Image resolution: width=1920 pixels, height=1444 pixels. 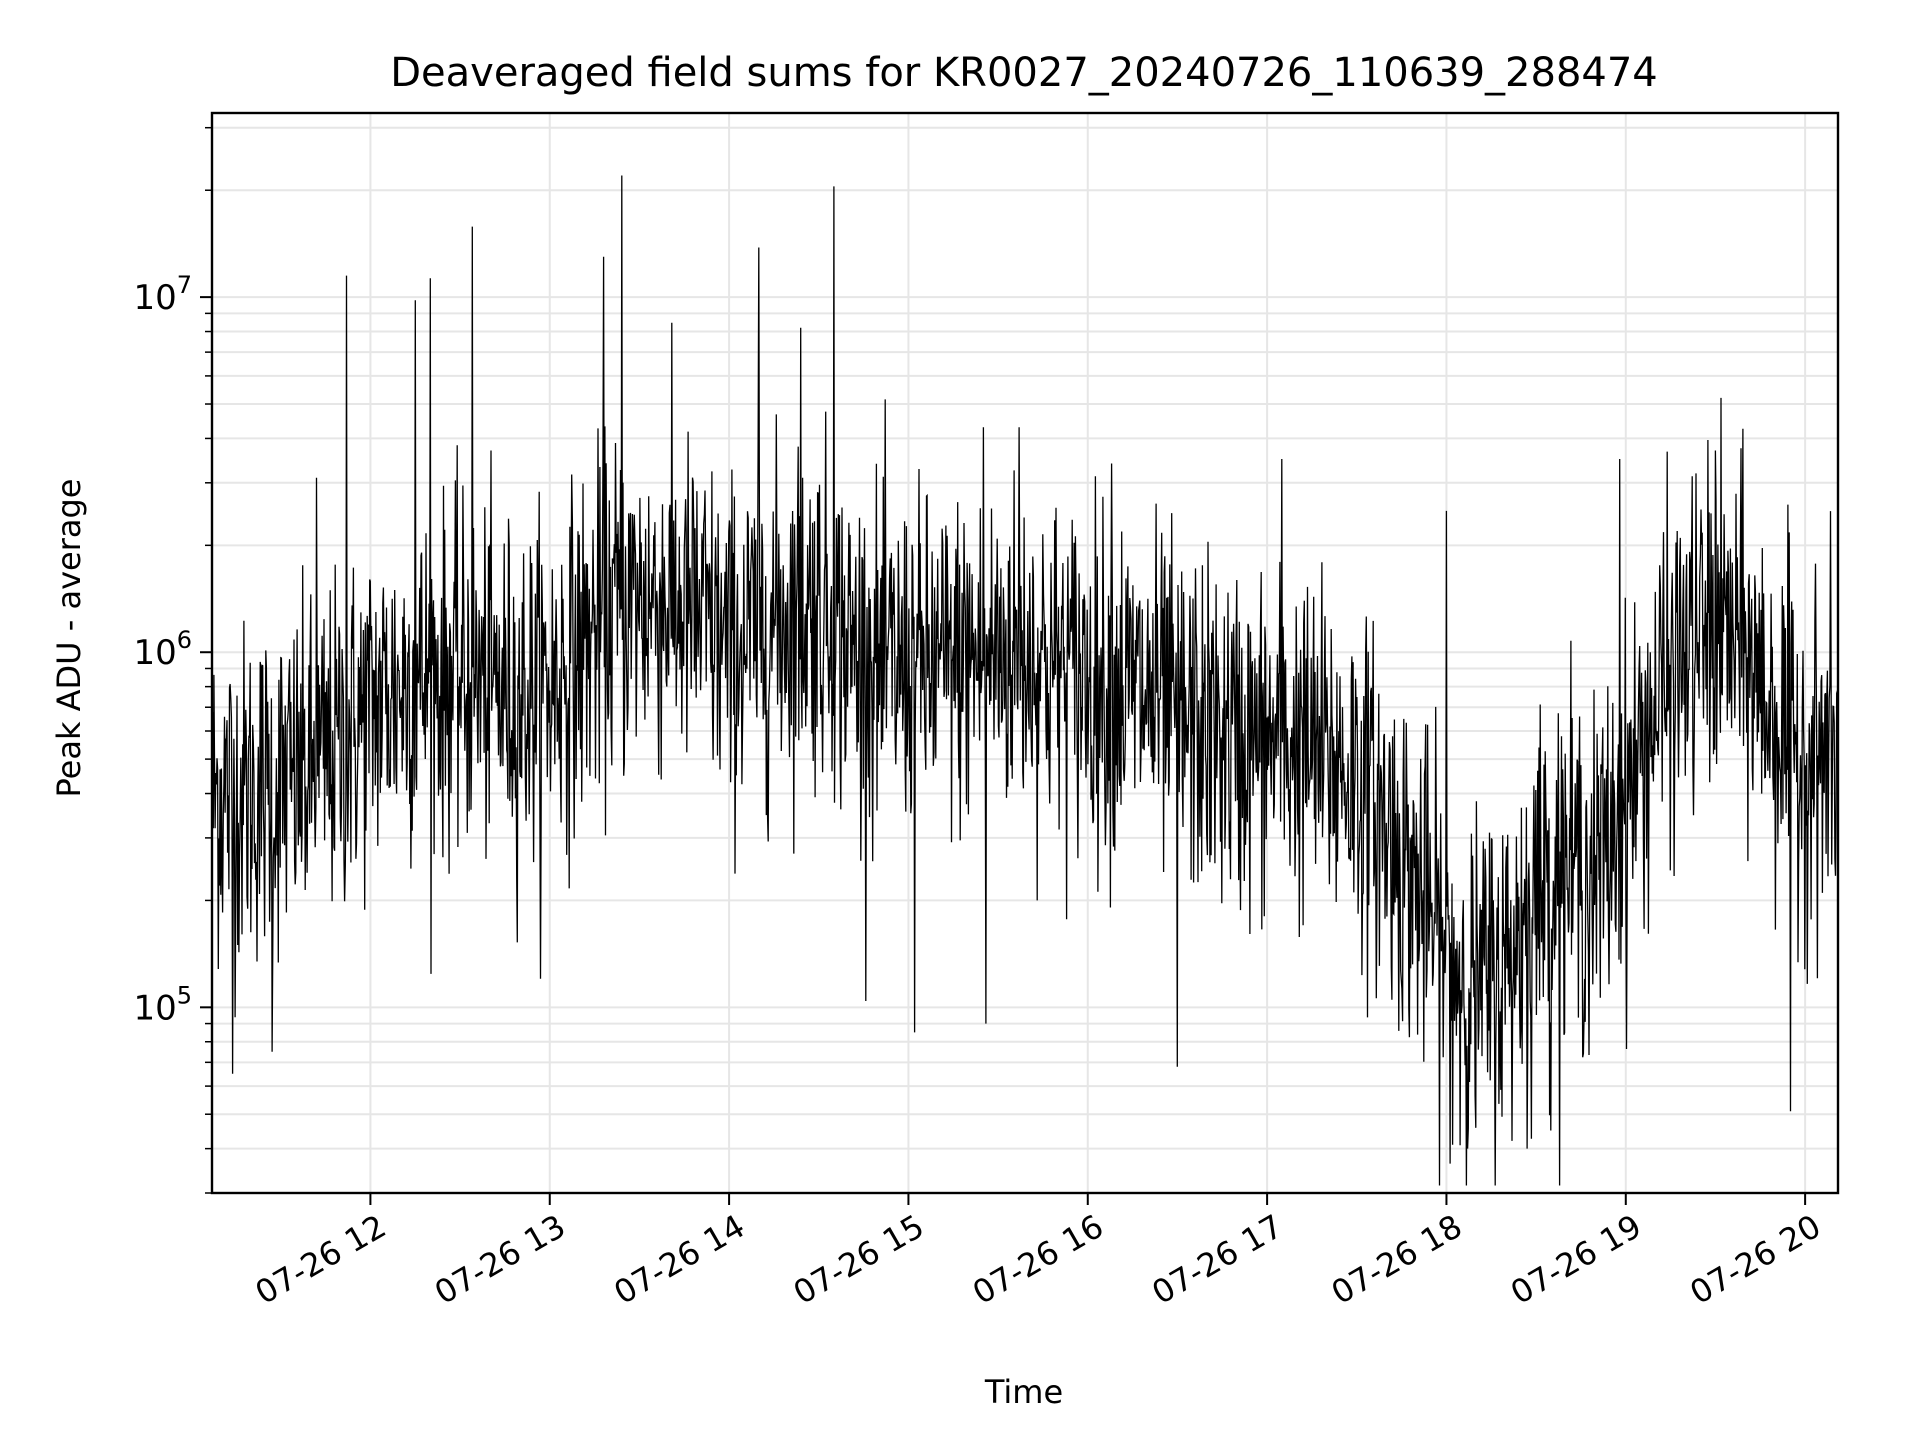 I want to click on y-axis-label: Peak ADU - average, so click(x=69, y=638).